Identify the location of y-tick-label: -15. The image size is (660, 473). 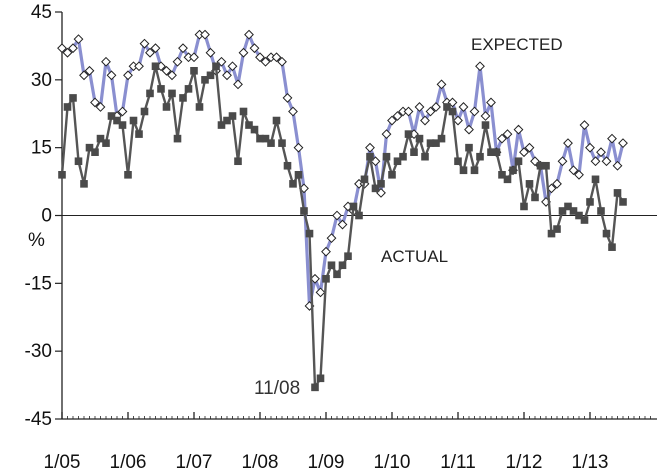
(38, 283).